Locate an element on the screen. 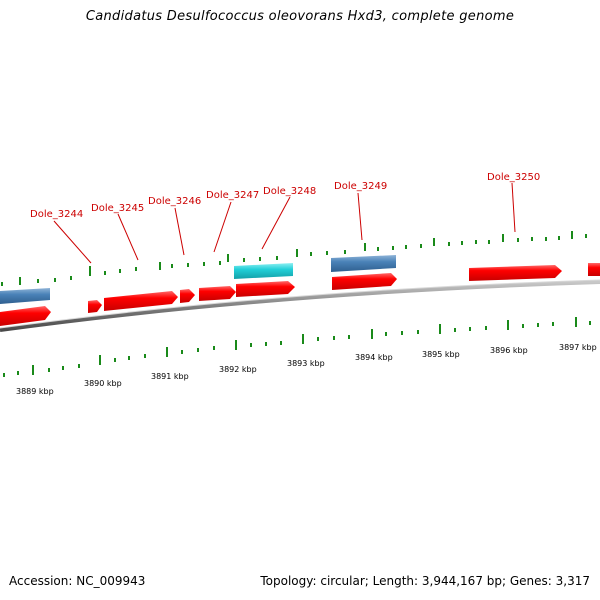 The height and width of the screenshot is (600, 600). genome-backbone is located at coordinates (300, 306).